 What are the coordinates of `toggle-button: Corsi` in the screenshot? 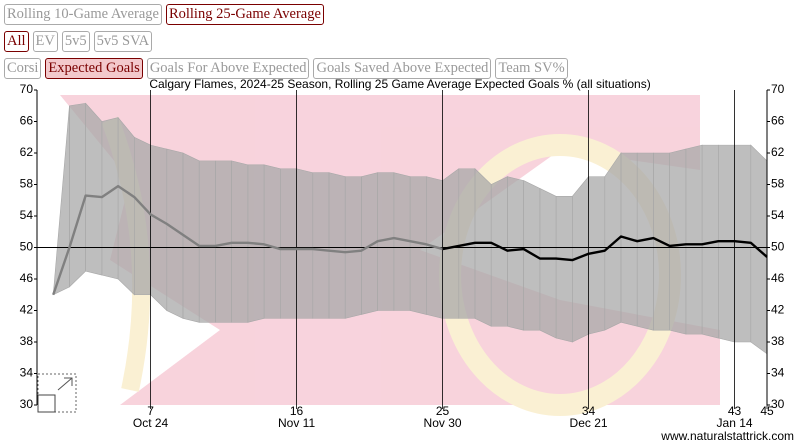 It's located at (23, 68).